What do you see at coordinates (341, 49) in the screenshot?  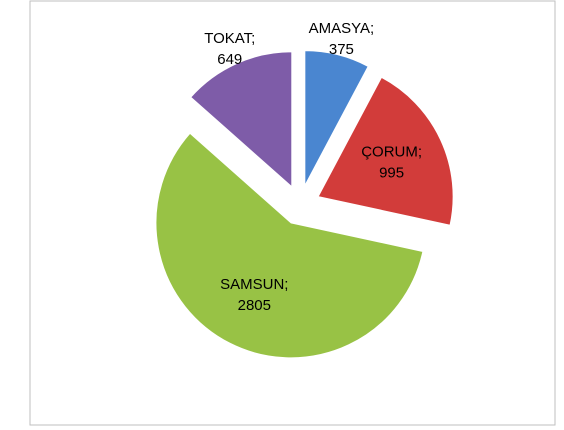 I see `slice-value: 375` at bounding box center [341, 49].